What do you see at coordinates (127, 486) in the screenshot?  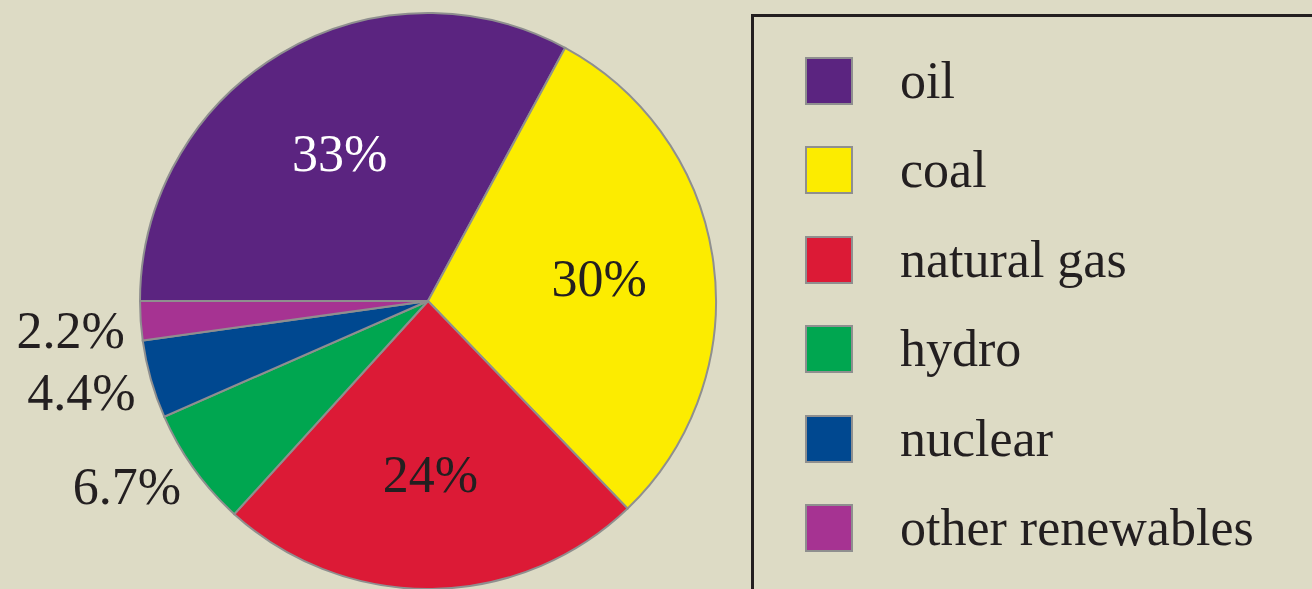 I see `data-label: 6.7%` at bounding box center [127, 486].